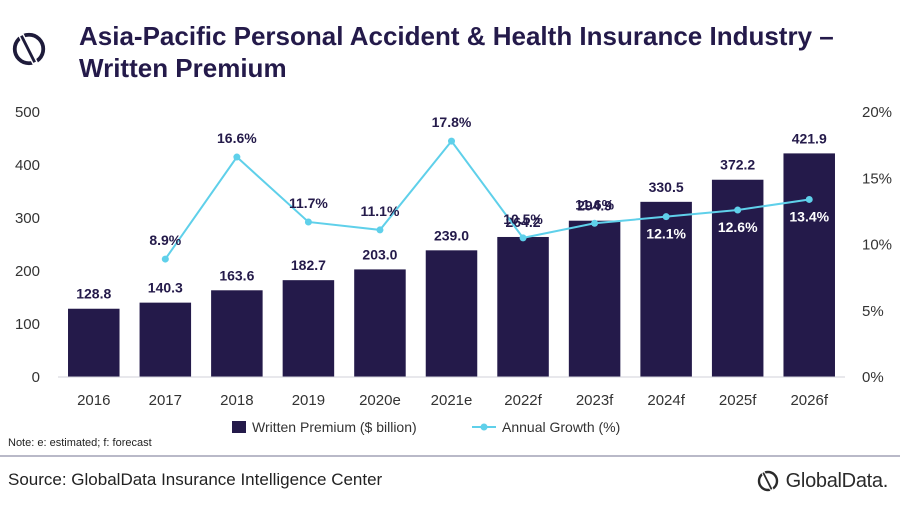 This screenshot has width=900, height=506. What do you see at coordinates (80, 443) in the screenshot?
I see `footnote: Note: e: estimated; f: forecast` at bounding box center [80, 443].